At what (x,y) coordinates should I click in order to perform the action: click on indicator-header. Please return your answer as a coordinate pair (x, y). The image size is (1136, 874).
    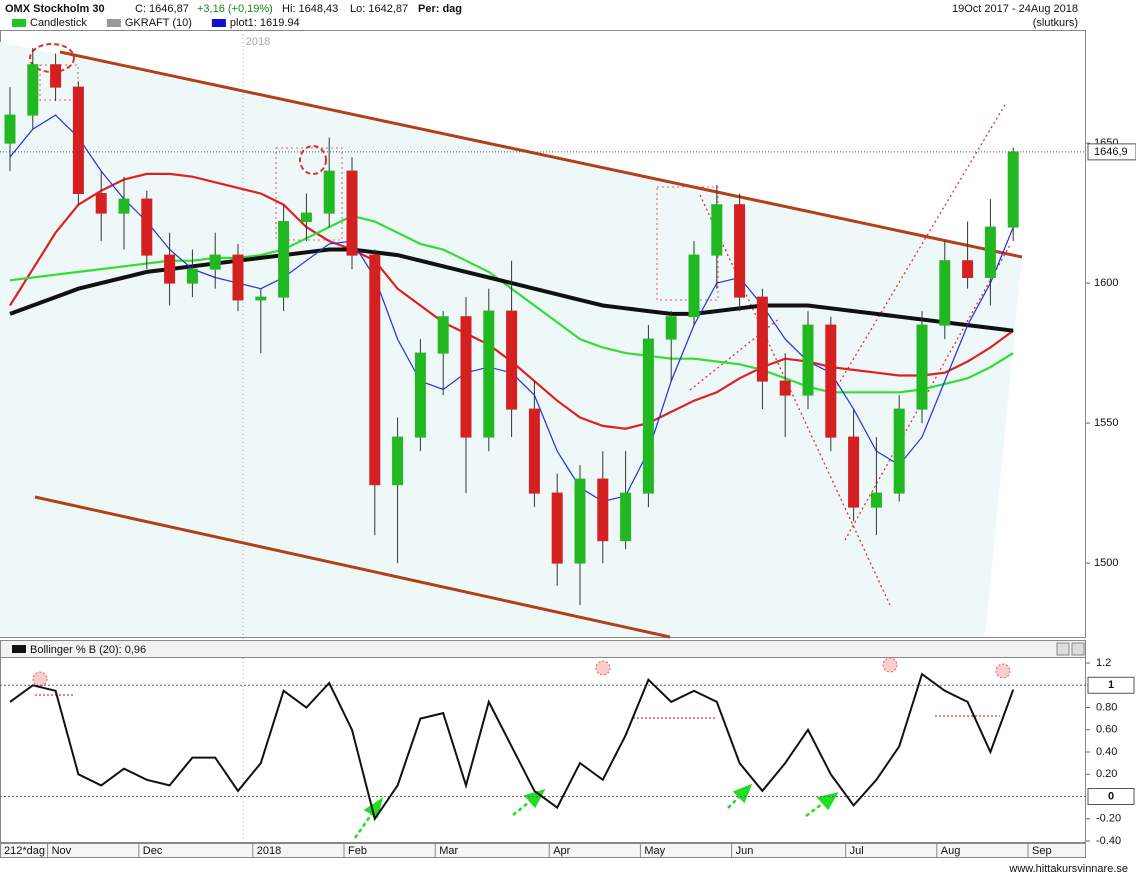
    Looking at the image, I should click on (543, 649).